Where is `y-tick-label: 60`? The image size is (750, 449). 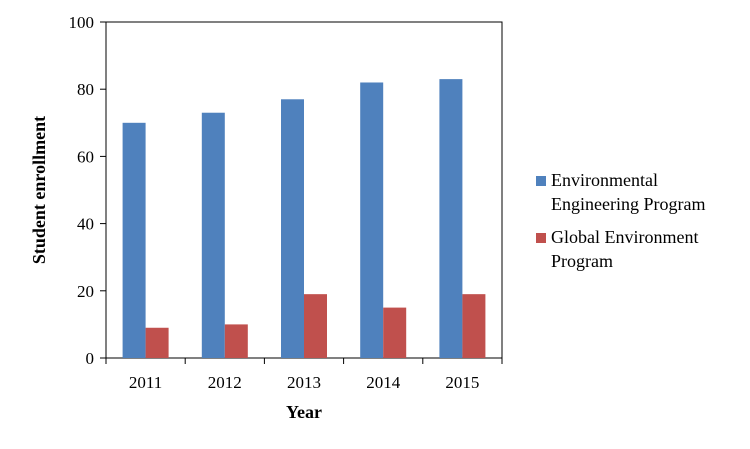 y-tick-label: 60 is located at coordinates (85, 156).